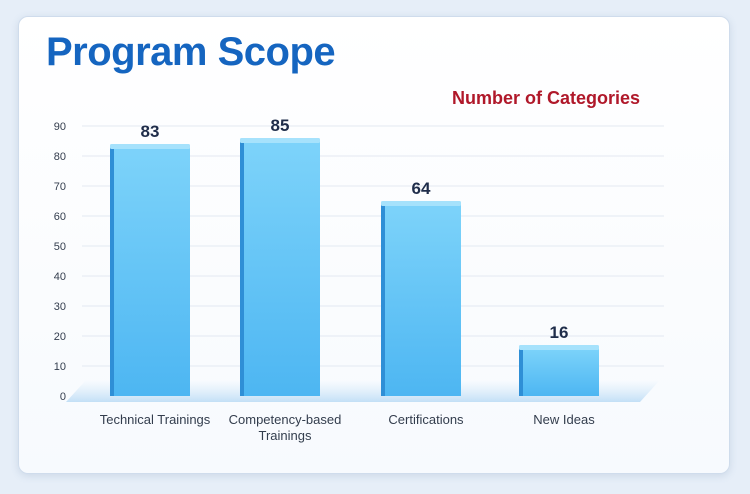 This screenshot has width=750, height=494. What do you see at coordinates (546, 98) in the screenshot?
I see `chart-legend: Number of Categories` at bounding box center [546, 98].